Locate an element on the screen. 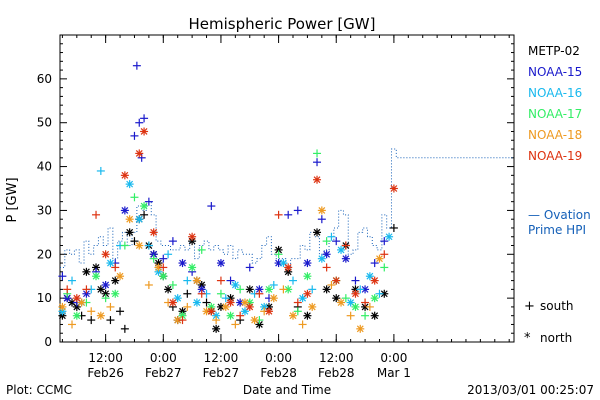  legend-metp-02: METP-02 is located at coordinates (554, 51).